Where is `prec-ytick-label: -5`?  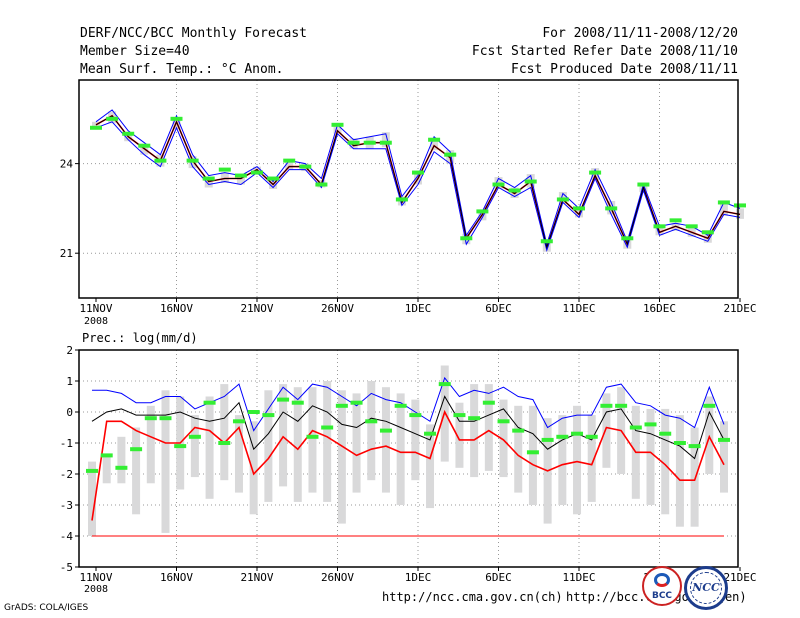
prec-ytick-label: -5 is located at coordinates (66, 567).